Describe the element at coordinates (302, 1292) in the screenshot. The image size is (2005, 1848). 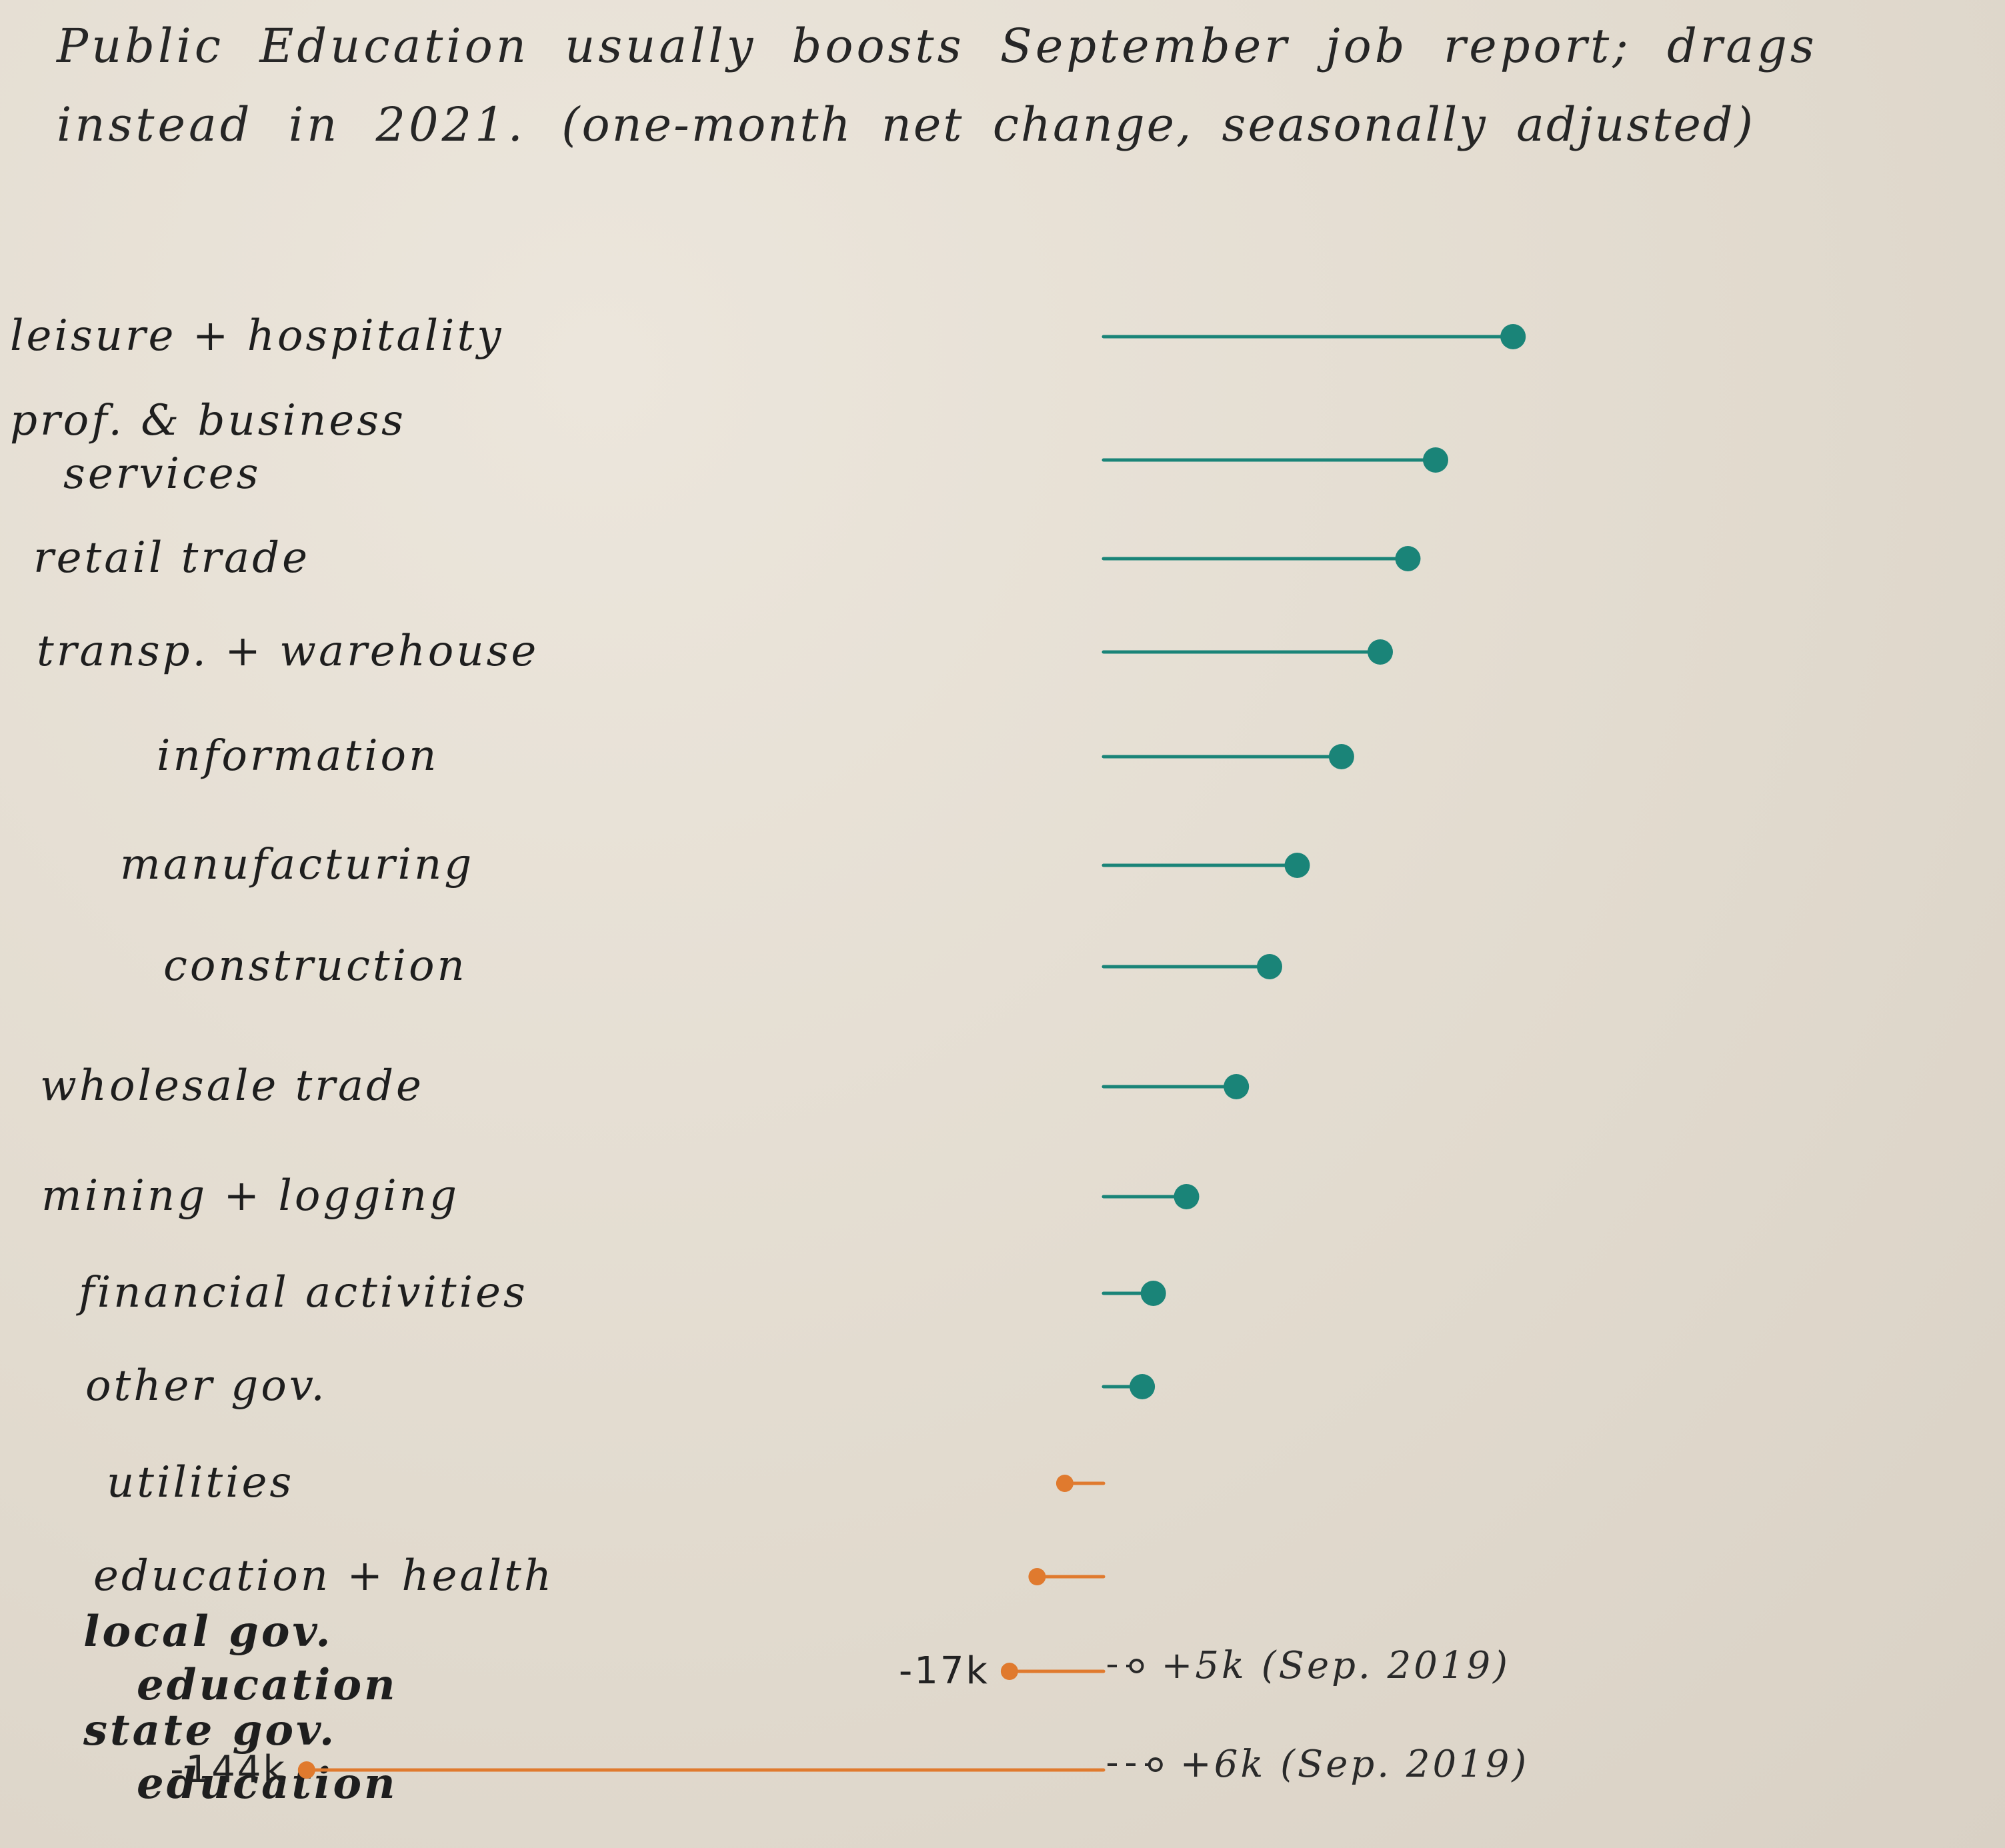
I see `category-label: financial activities` at that location.